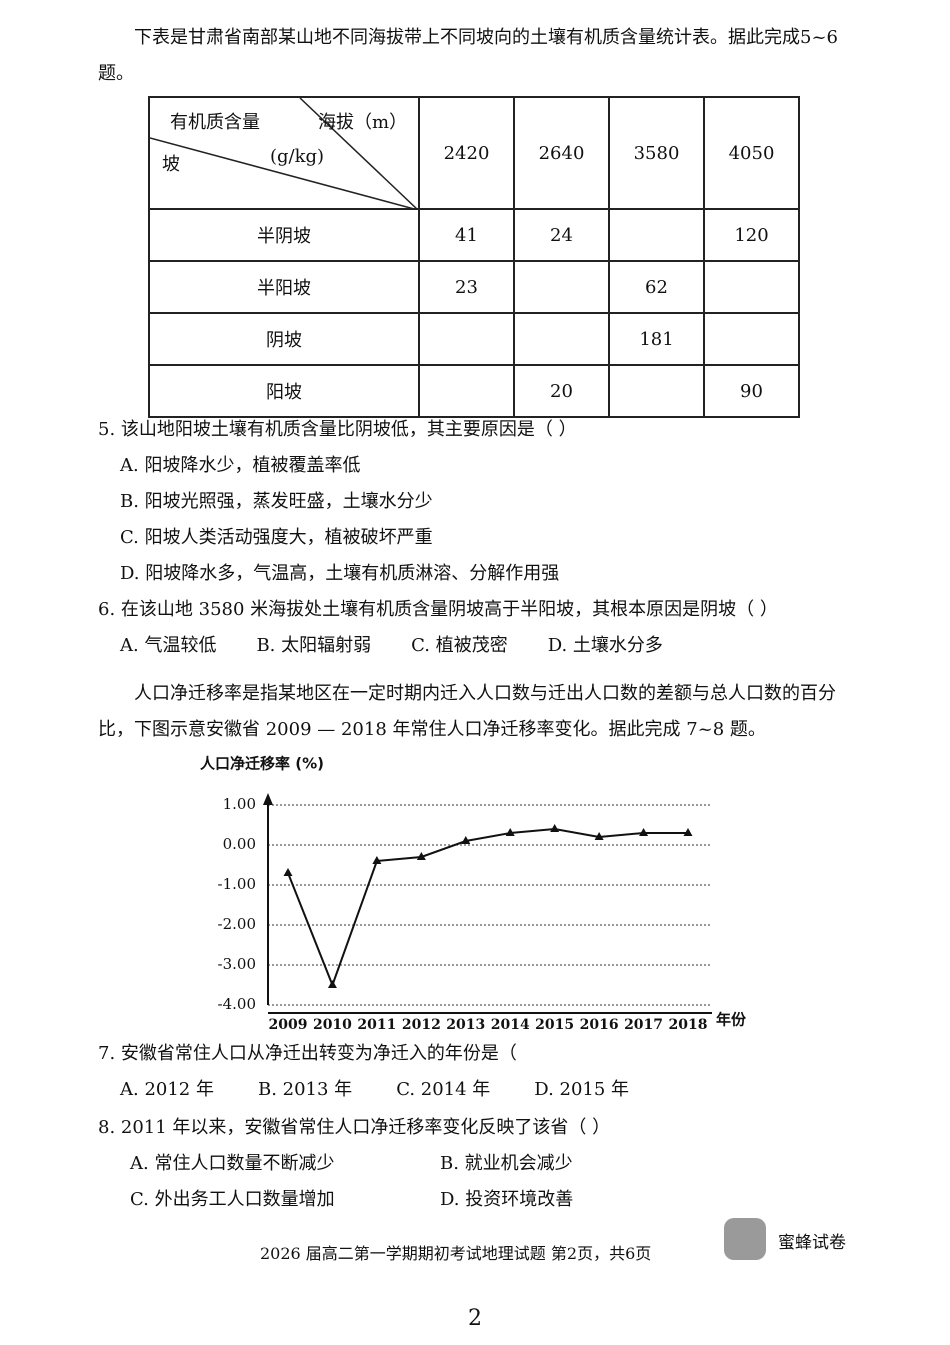 The image size is (950, 1345). I want to click on corner-label: 海拔（m）, so click(363, 122).